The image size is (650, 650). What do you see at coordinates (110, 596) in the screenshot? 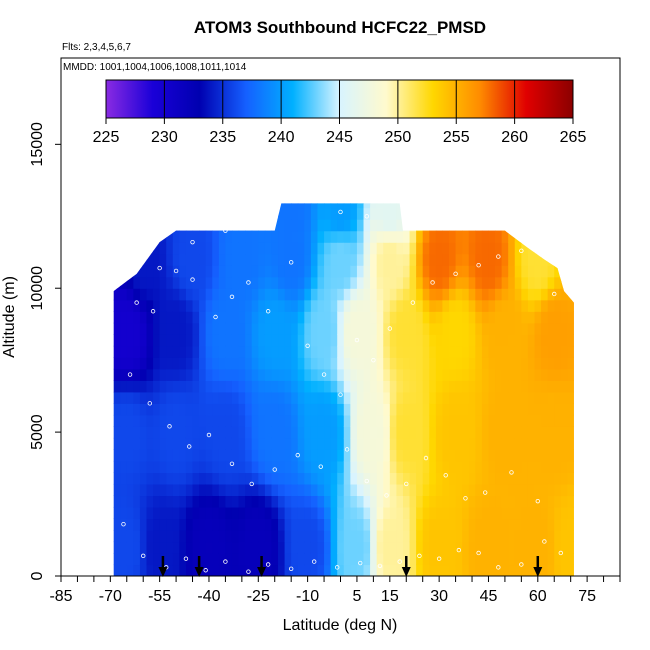
I see `x-tick-label: -70` at bounding box center [110, 596].